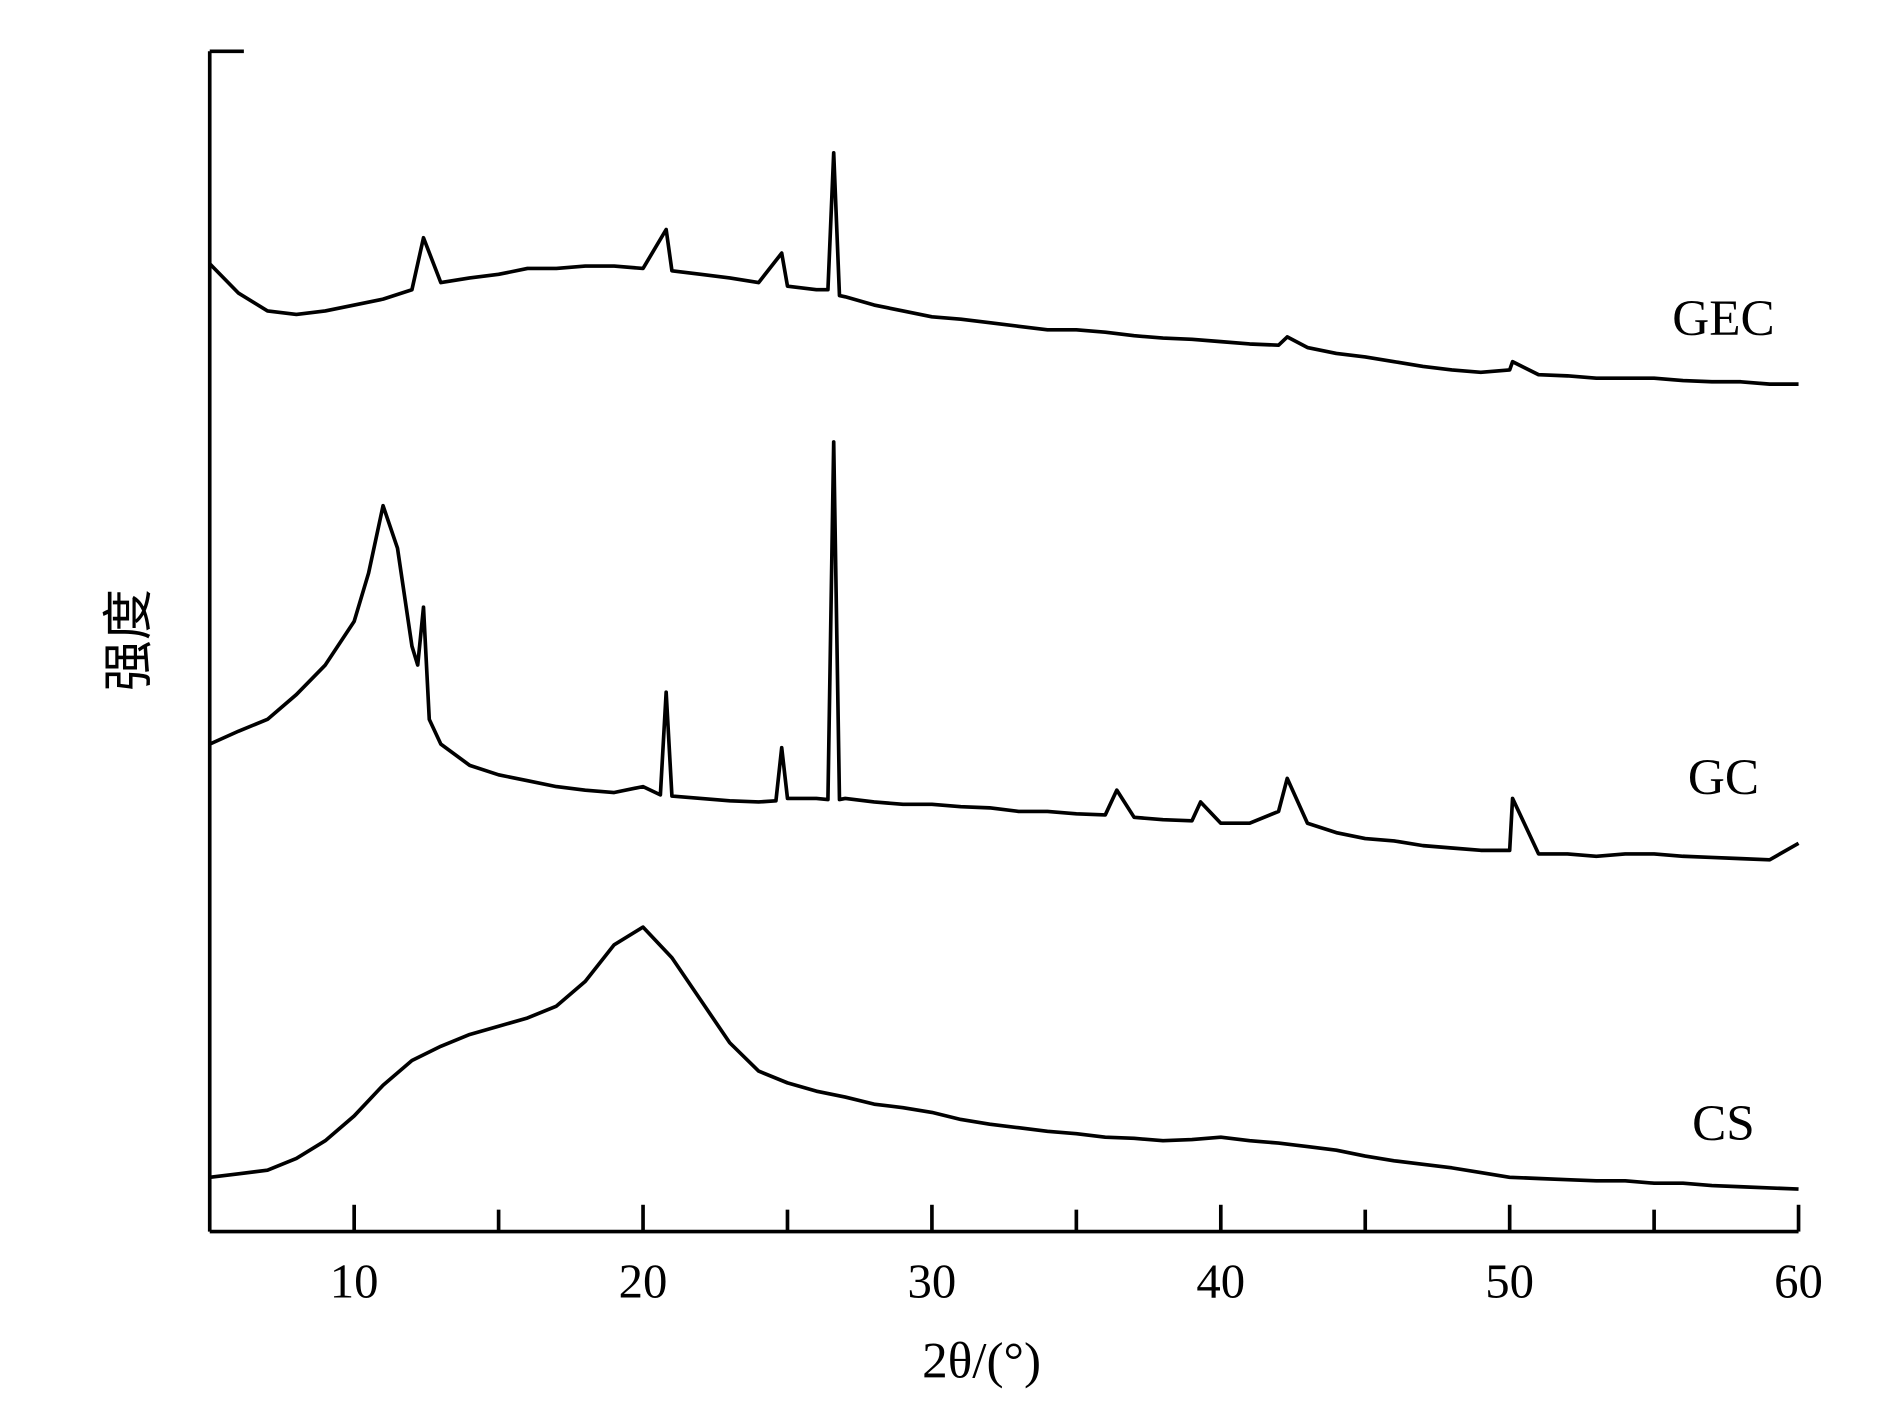 The image size is (1890, 1417). I want to click on x-tick-label: 30, so click(932, 1282).